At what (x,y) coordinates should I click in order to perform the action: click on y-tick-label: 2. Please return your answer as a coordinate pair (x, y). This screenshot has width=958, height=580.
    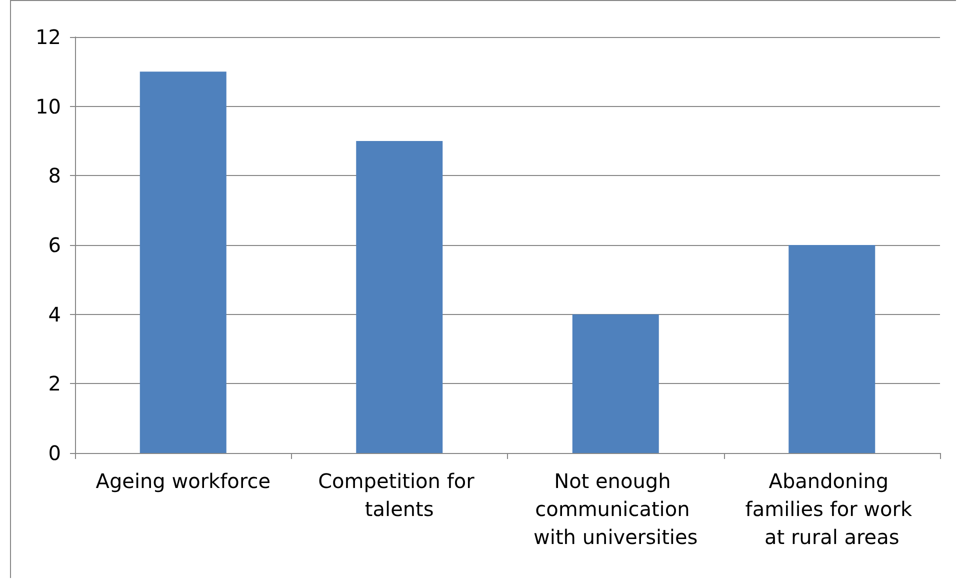
    Looking at the image, I should click on (54, 384).